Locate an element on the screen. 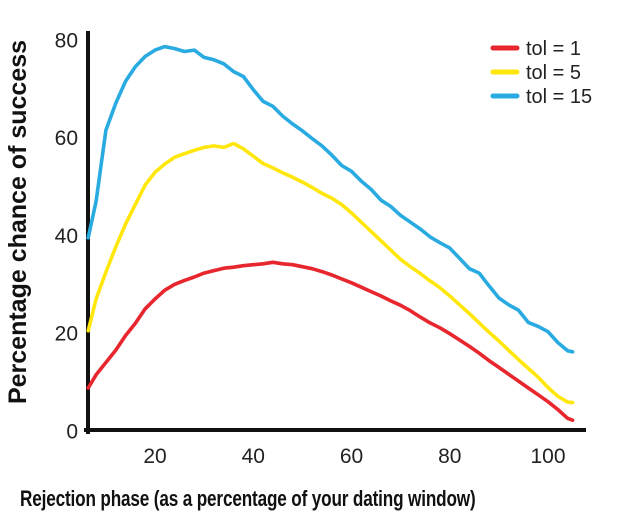 This screenshot has width=640, height=524. x-tick-label: 80 is located at coordinates (449, 456).